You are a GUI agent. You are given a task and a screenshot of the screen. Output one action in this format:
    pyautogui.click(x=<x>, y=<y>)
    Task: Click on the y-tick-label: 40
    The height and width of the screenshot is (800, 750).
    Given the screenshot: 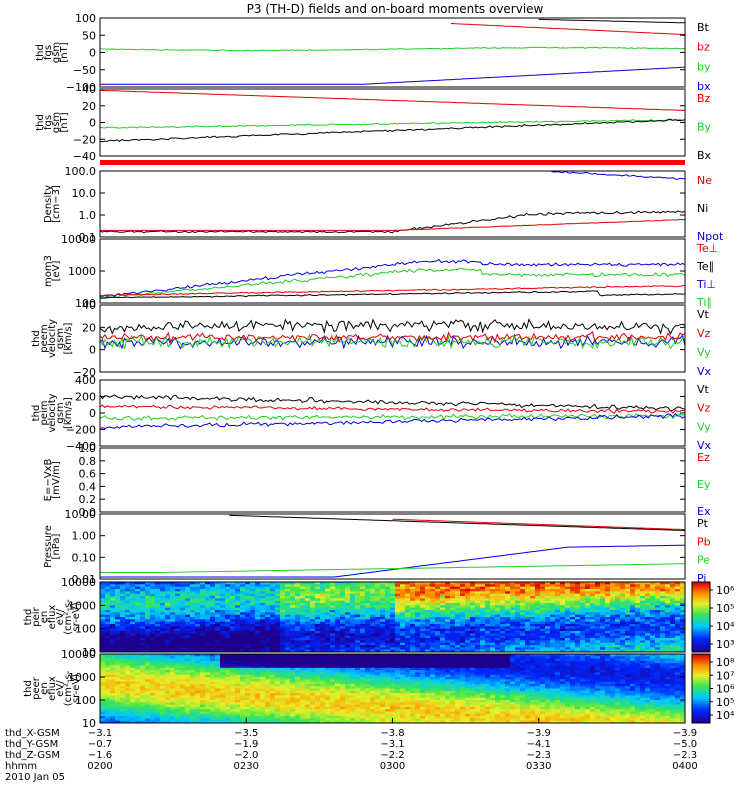 What is the action you would take?
    pyautogui.click(x=89, y=305)
    